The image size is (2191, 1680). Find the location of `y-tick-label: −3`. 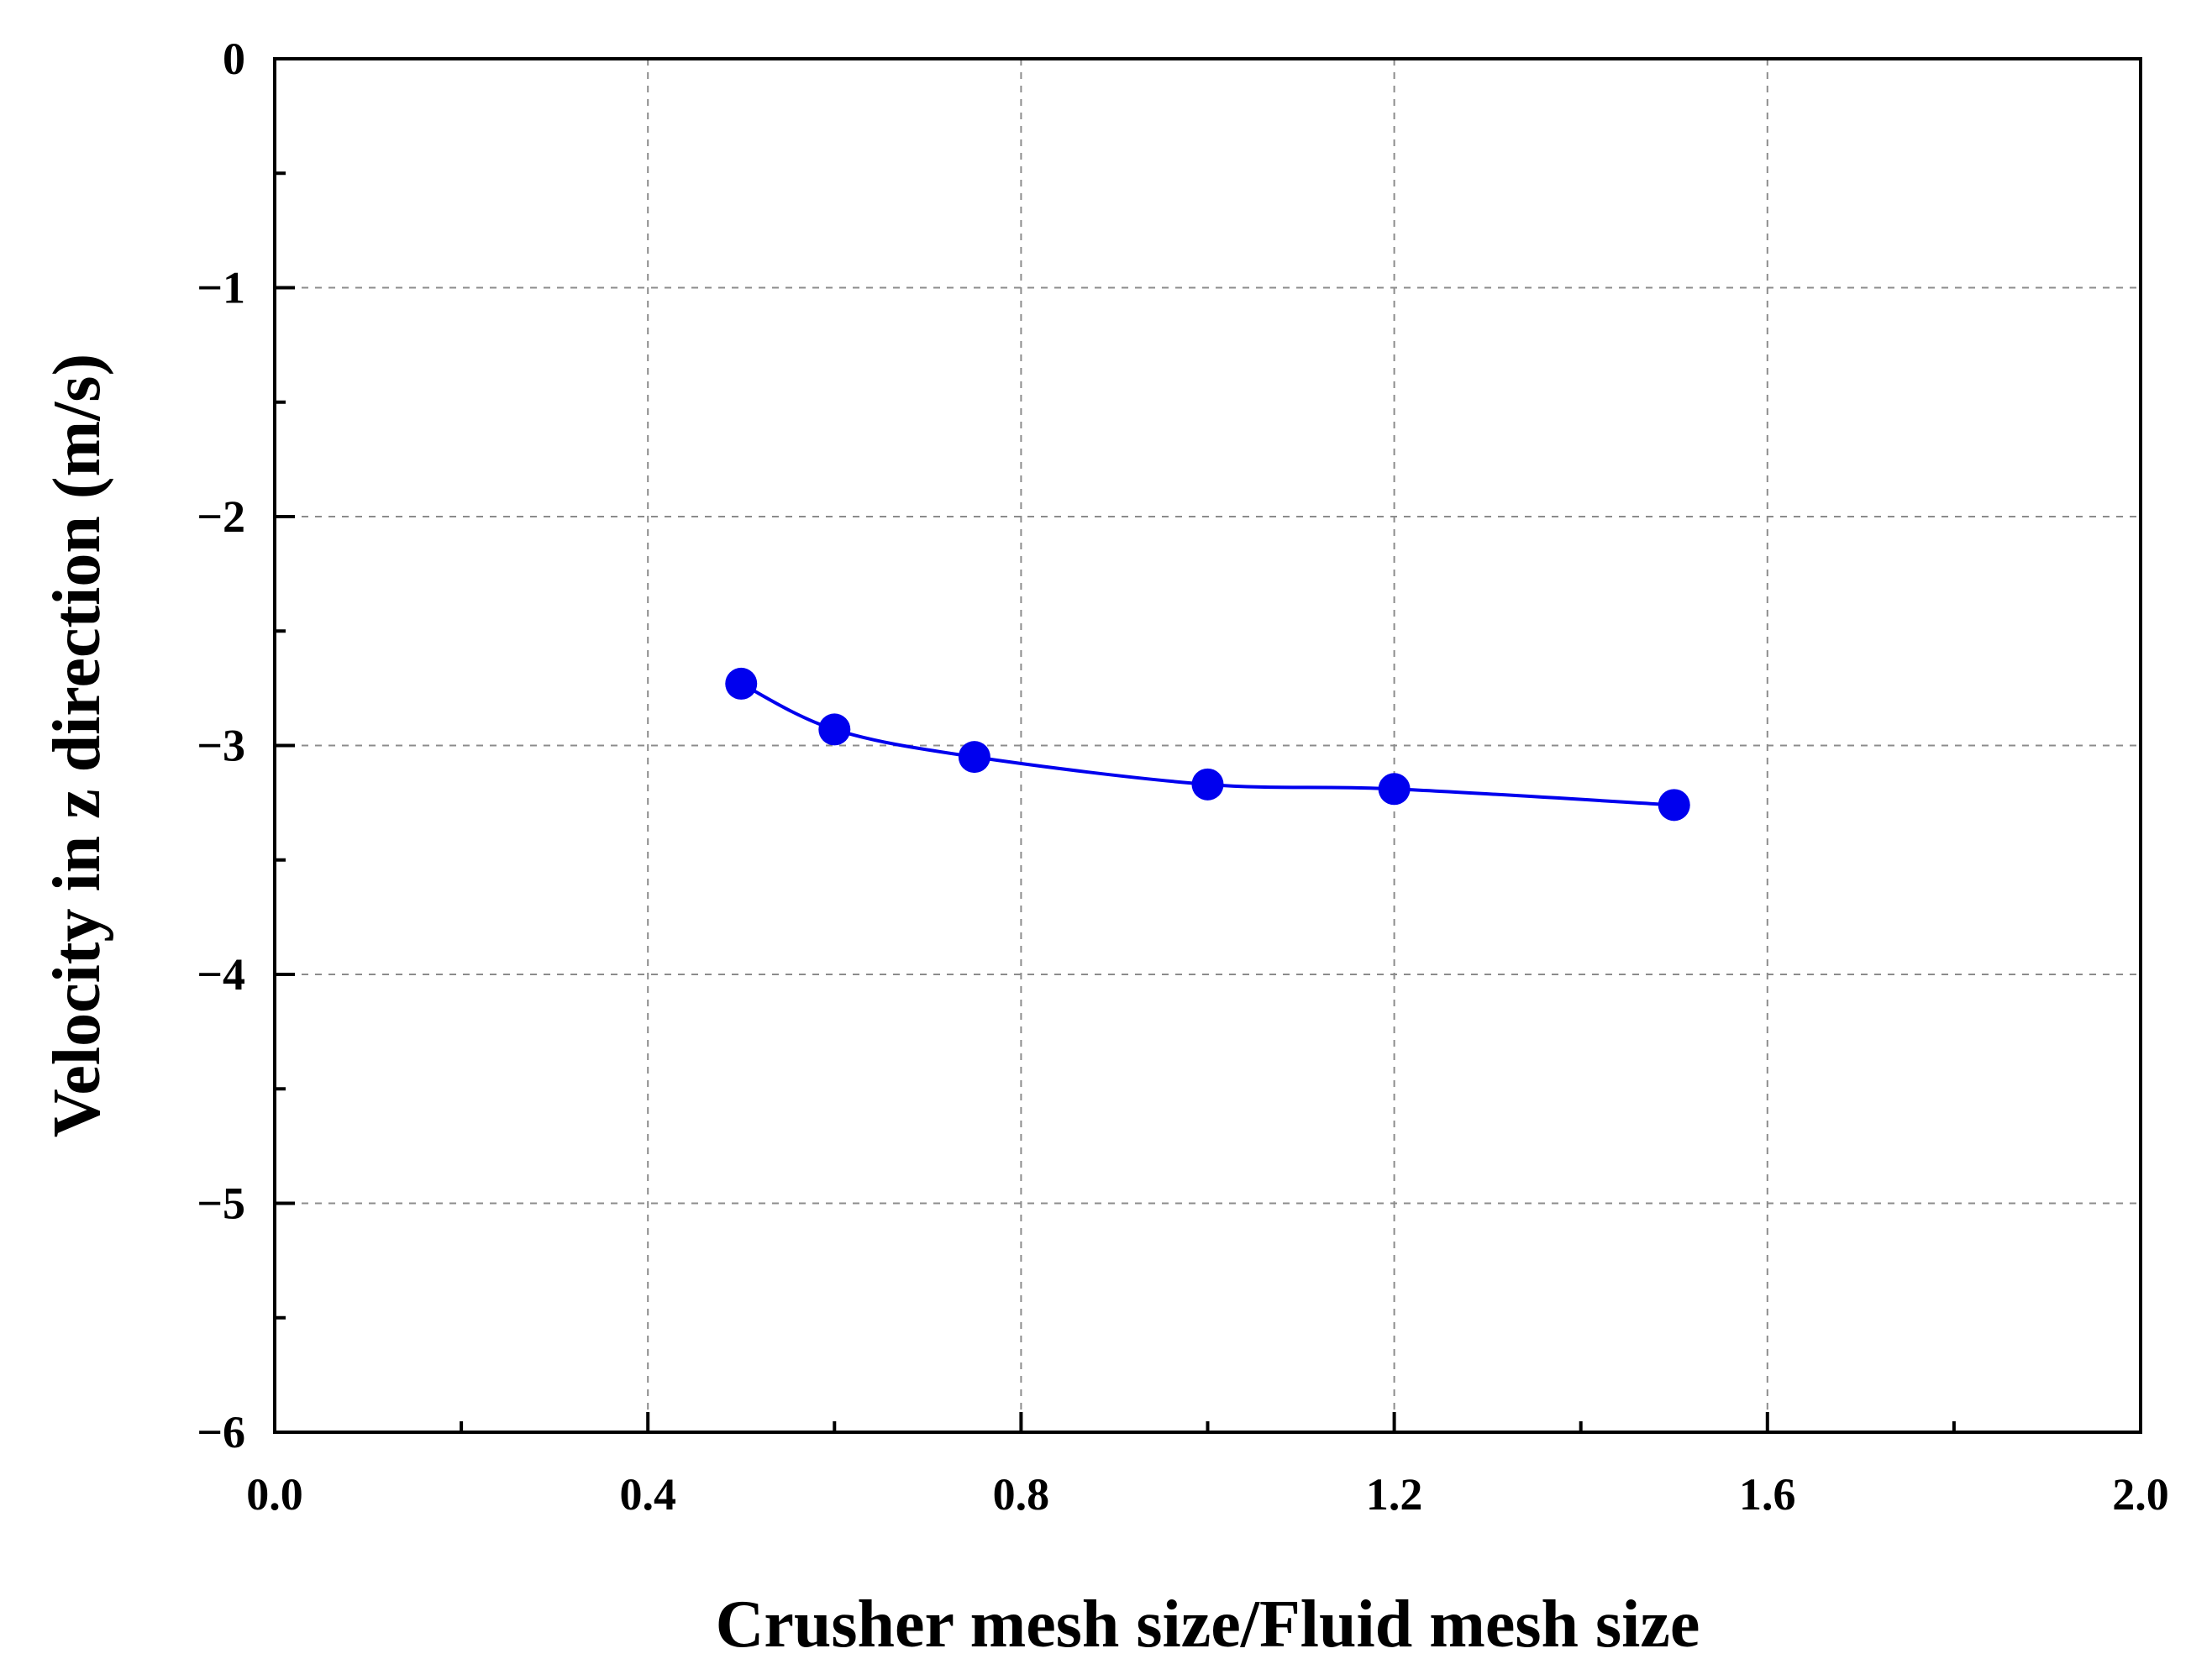

y-tick-label: −3 is located at coordinates (221, 746).